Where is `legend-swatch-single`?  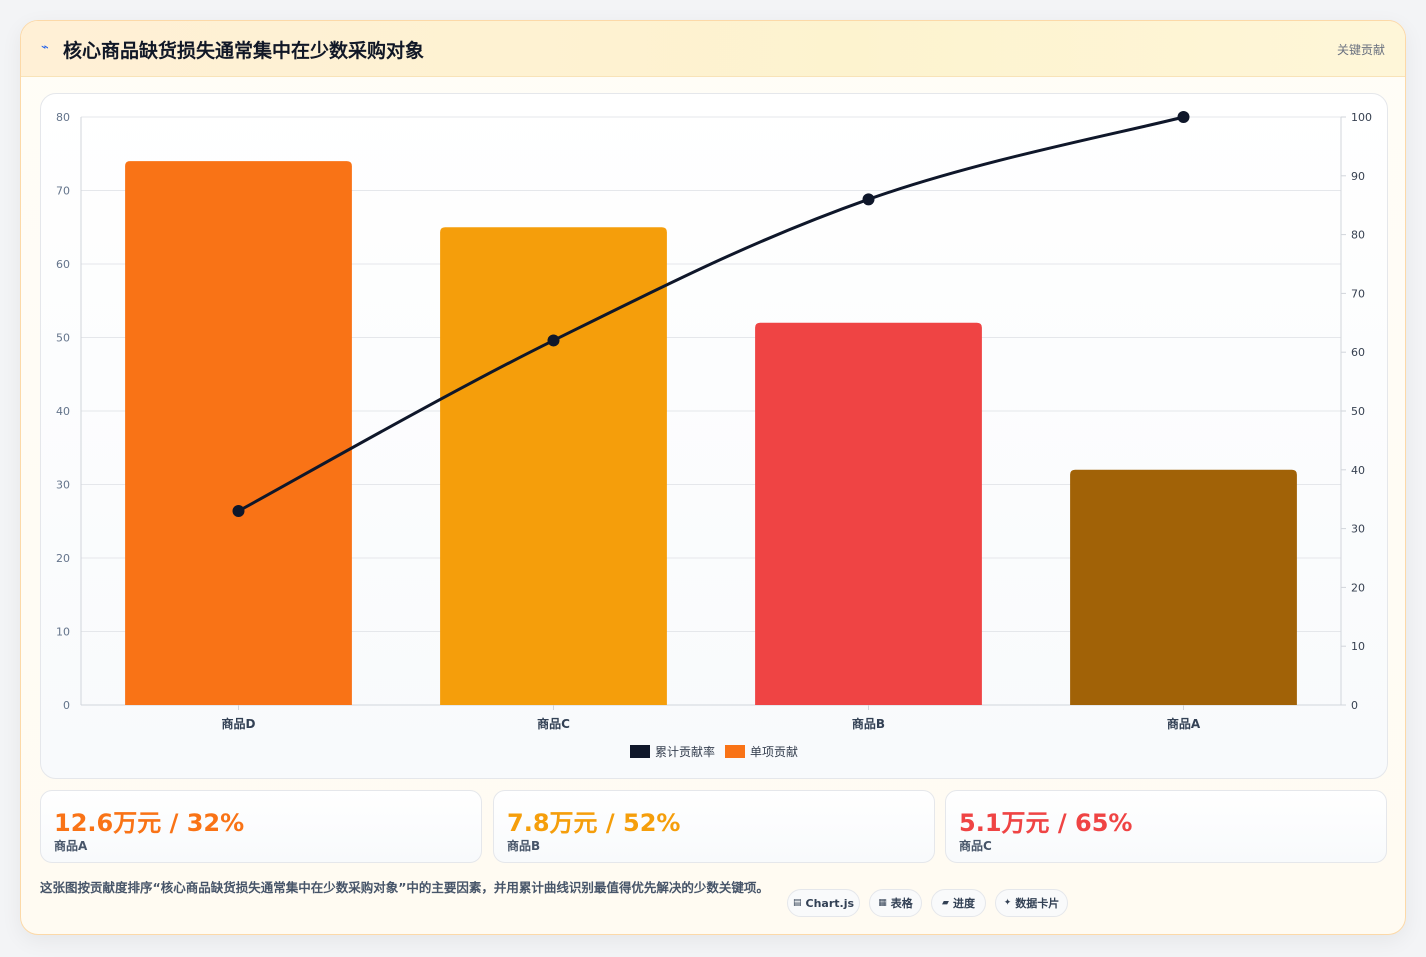 legend-swatch-single is located at coordinates (735, 751).